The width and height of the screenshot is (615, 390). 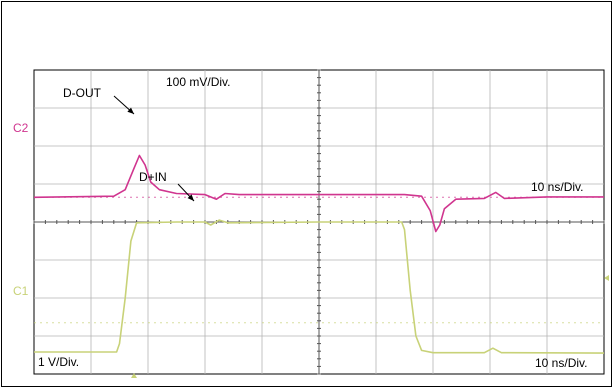 What do you see at coordinates (606, 278) in the screenshot?
I see `trigger-level-marker` at bounding box center [606, 278].